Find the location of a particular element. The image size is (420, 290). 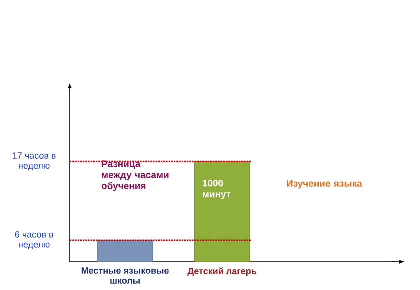

y-tick-label: 17 часов в неделю is located at coordinates (34, 161).